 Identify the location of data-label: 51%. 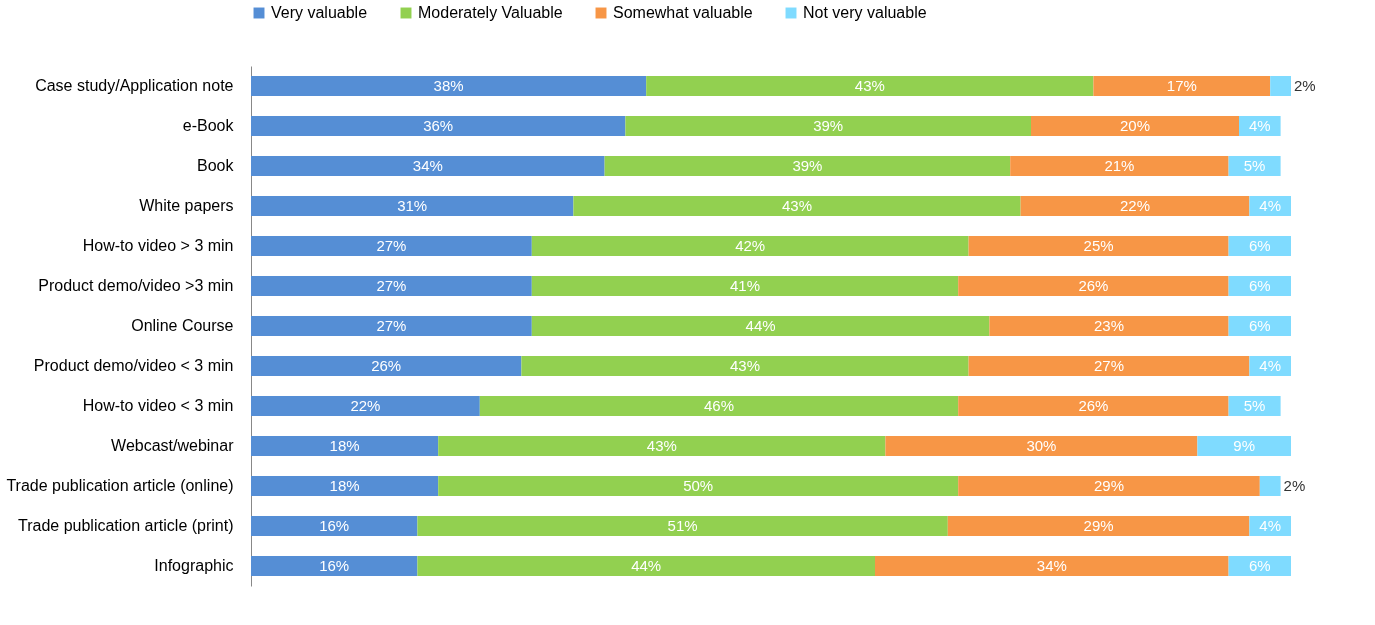
(682, 525).